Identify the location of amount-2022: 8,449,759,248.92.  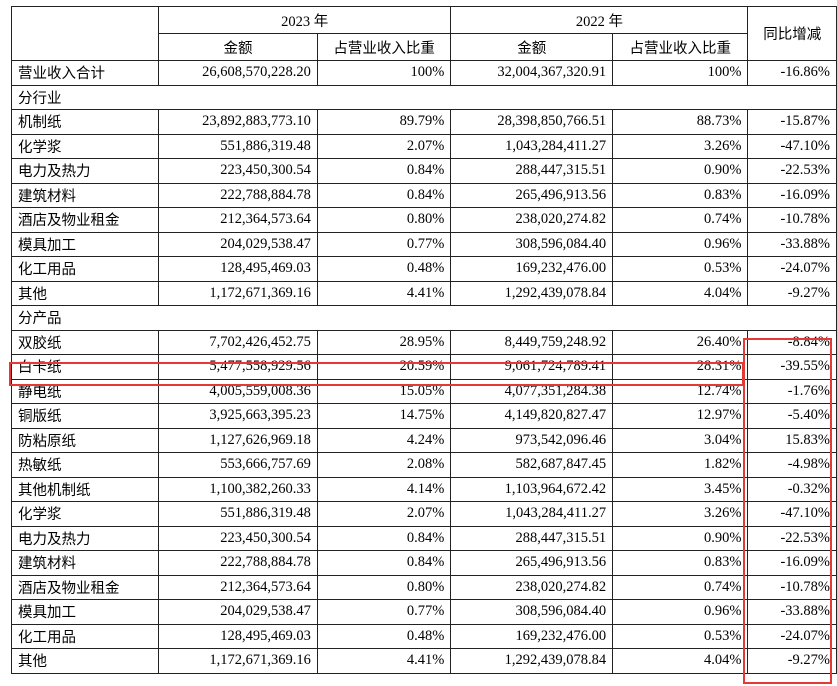
(532, 342).